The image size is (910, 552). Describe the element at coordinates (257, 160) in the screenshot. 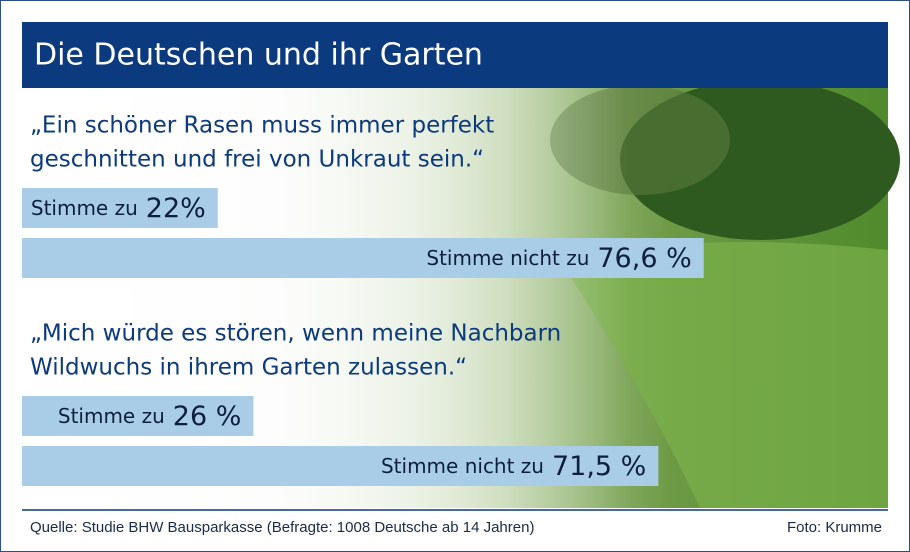

I see `question: geschnitten und frei von Unkraut sein.“` at that location.